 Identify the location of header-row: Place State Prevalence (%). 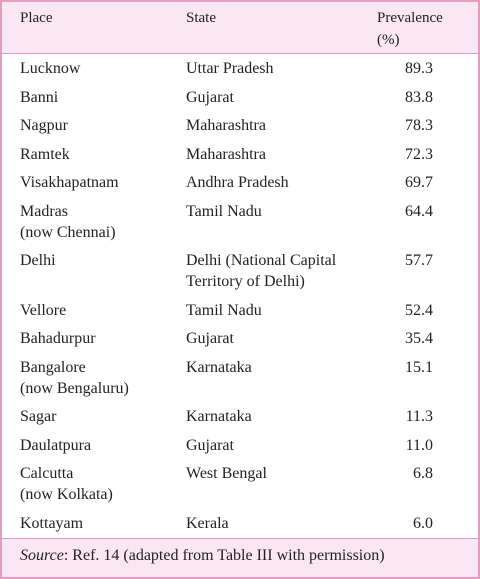
(240, 28).